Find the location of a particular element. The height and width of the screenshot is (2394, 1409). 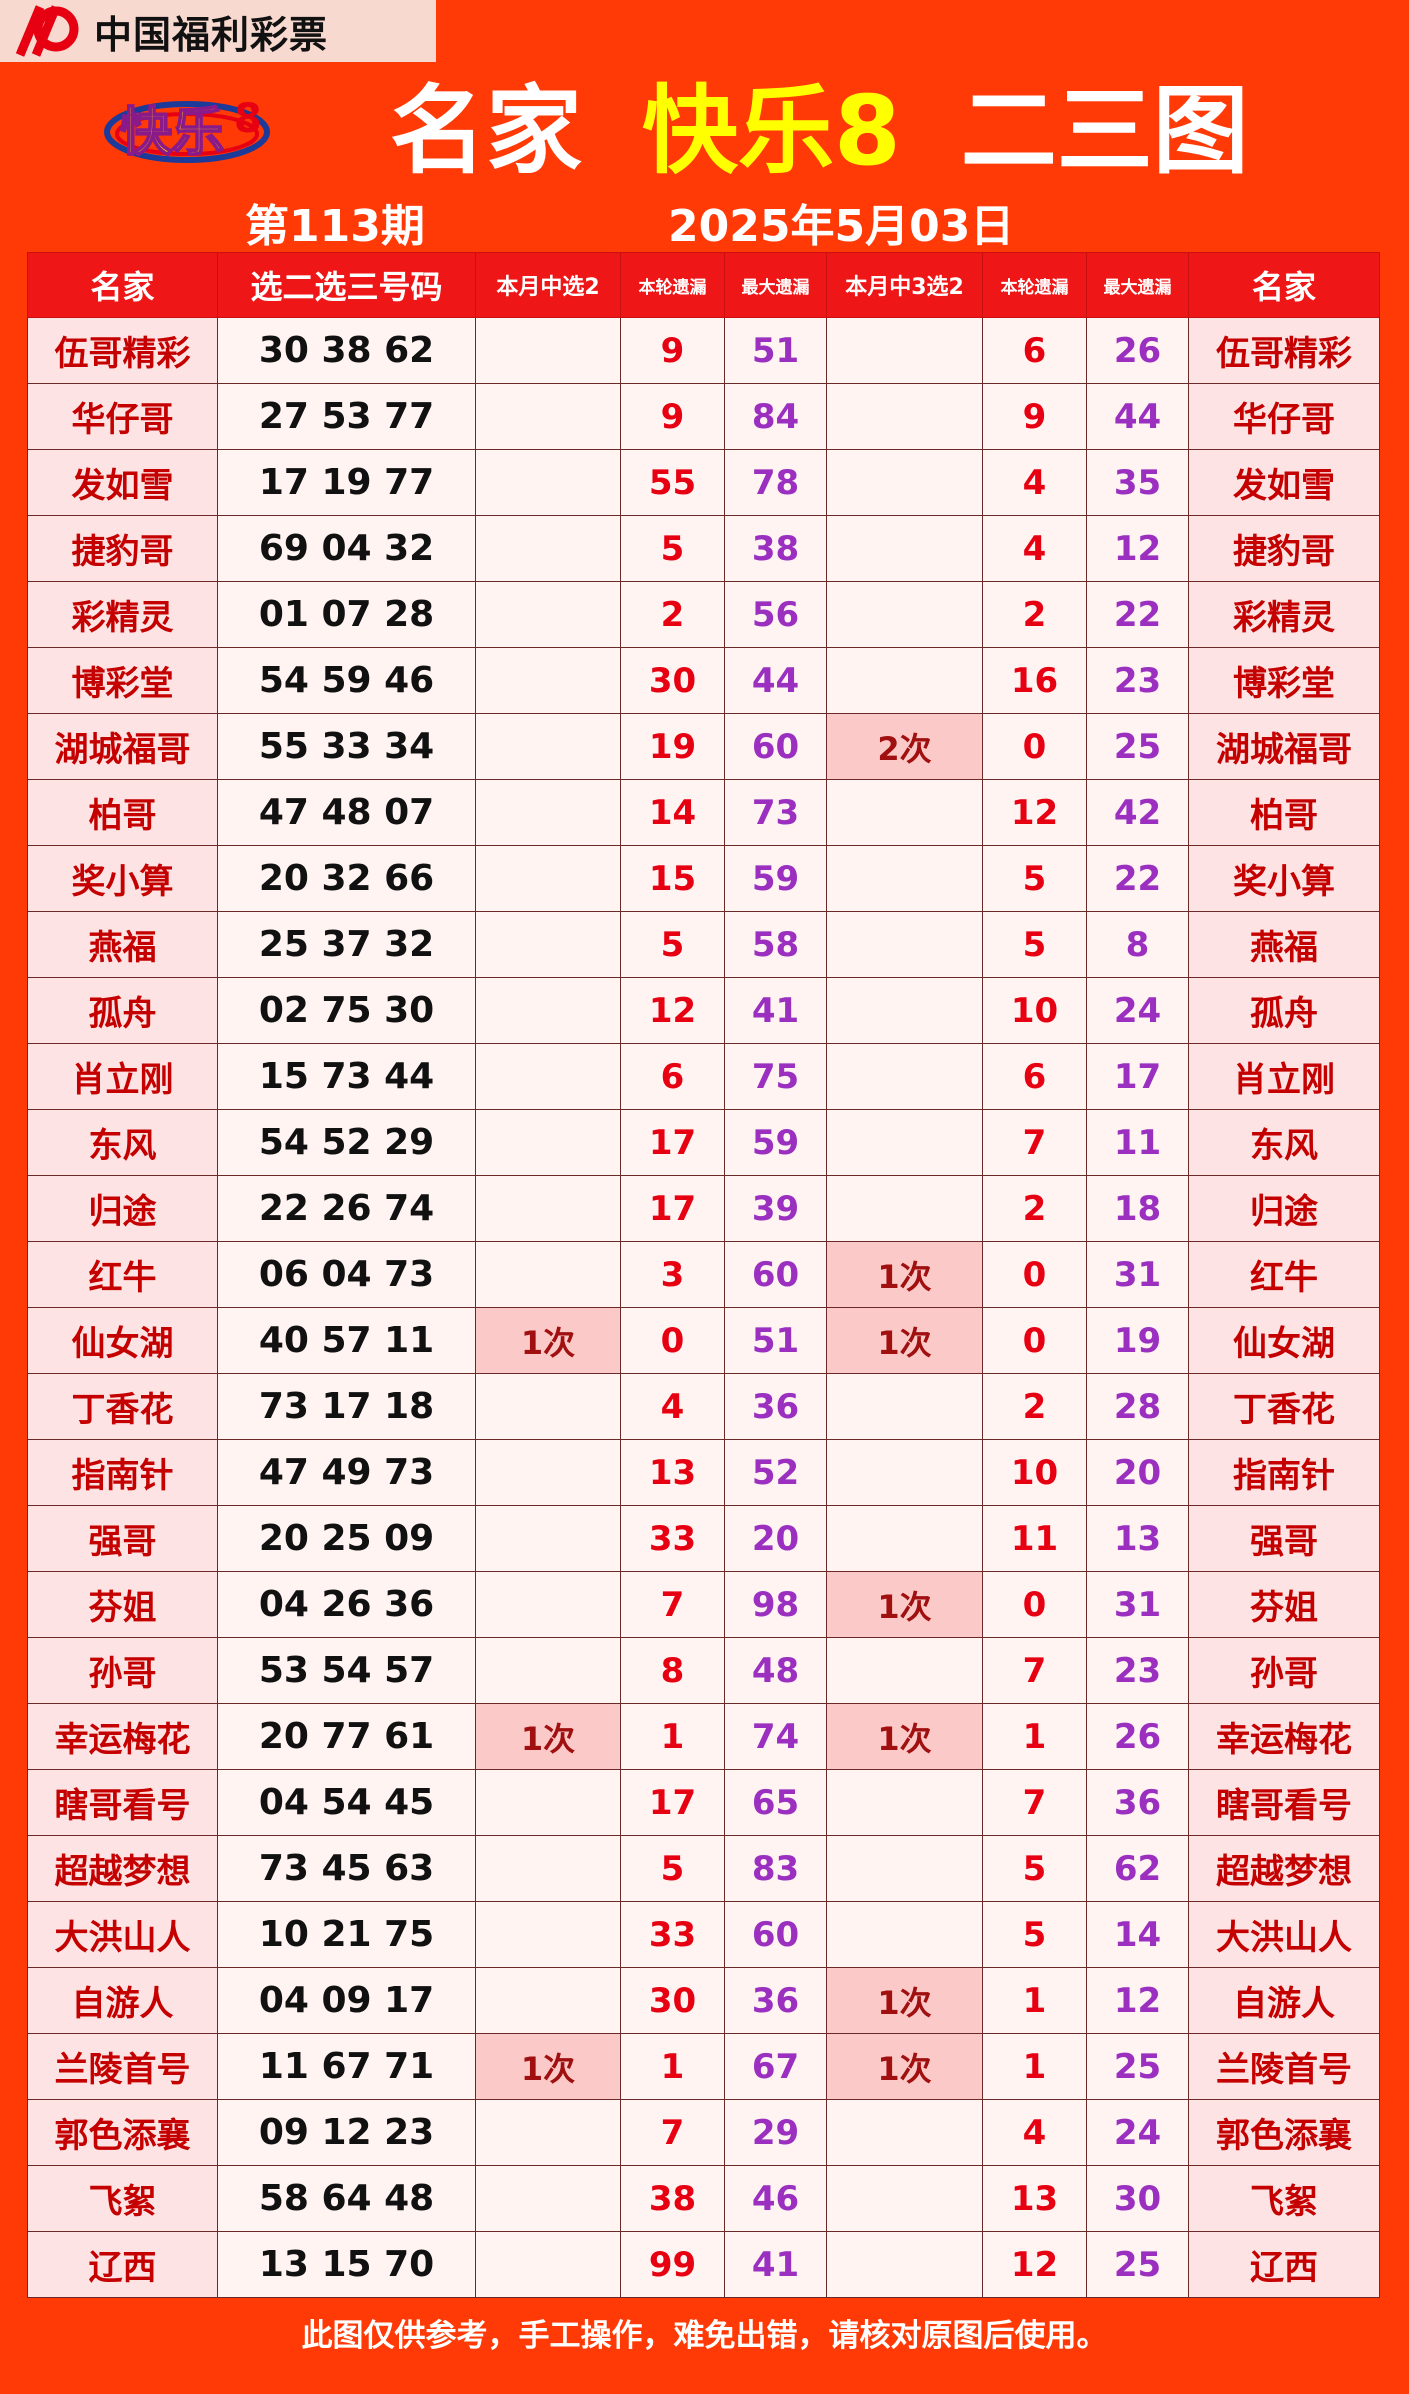

max-miss: 75 is located at coordinates (775, 1076).